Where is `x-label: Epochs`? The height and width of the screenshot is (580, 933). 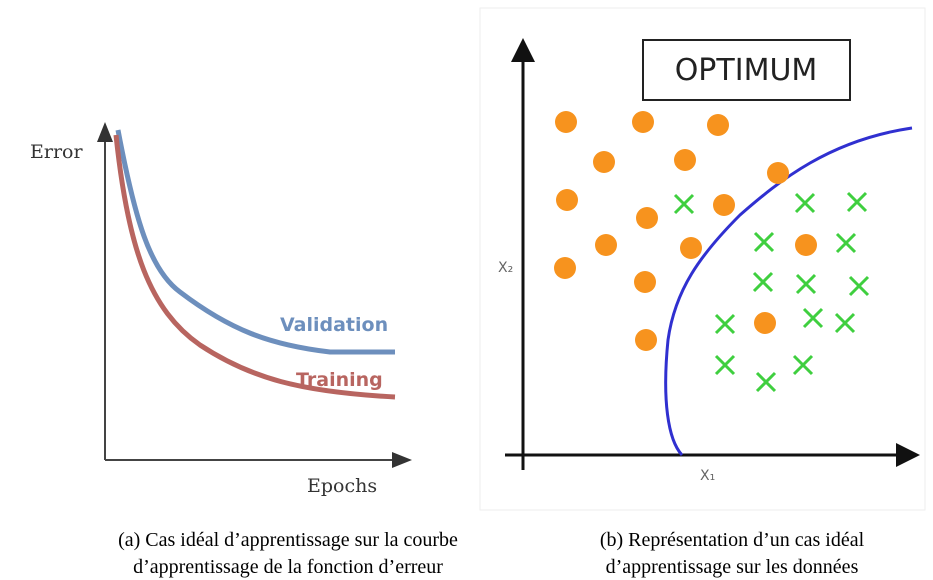
x-label: Epochs is located at coordinates (342, 486).